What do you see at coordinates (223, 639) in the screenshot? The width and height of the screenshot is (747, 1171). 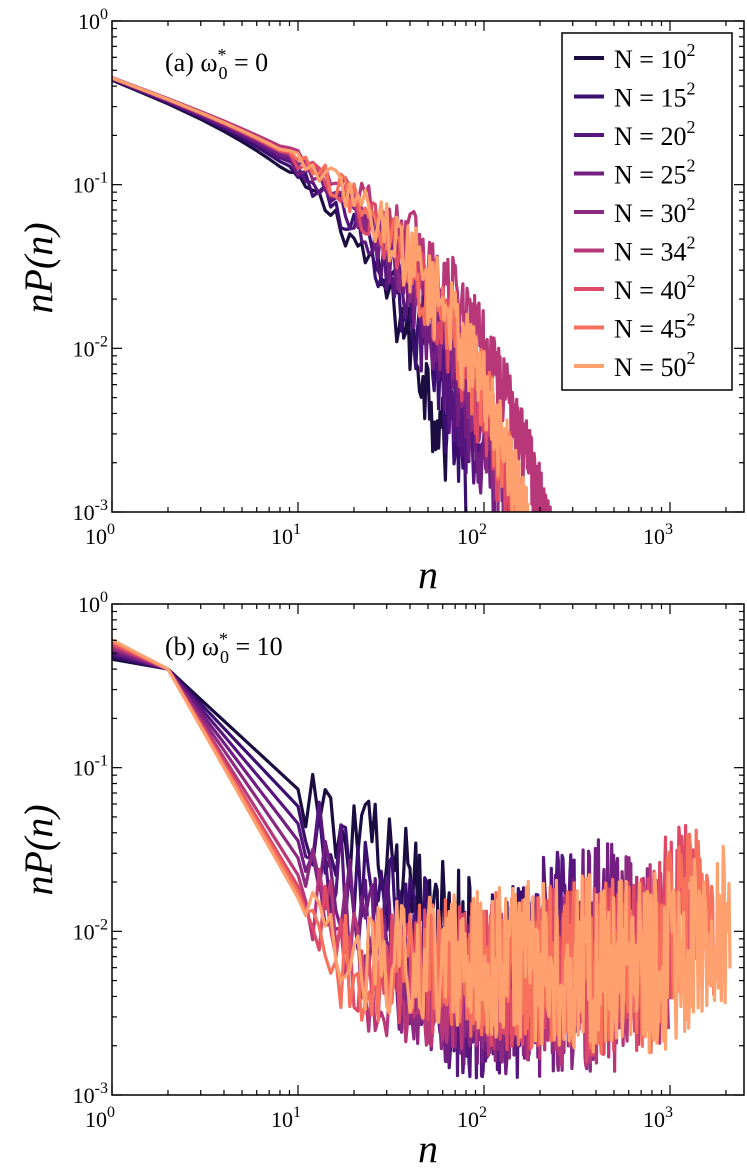 I see `panel-b-label-sup: *` at bounding box center [223, 639].